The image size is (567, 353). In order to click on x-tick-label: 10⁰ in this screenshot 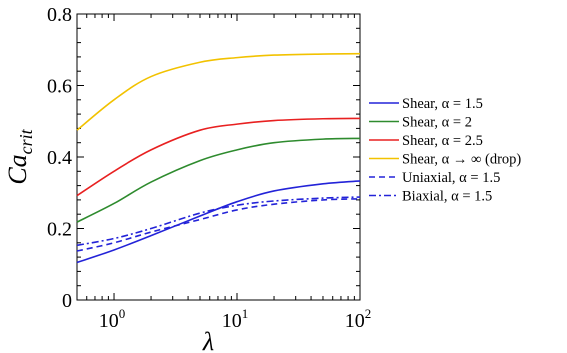, I will do `click(112, 319)`.